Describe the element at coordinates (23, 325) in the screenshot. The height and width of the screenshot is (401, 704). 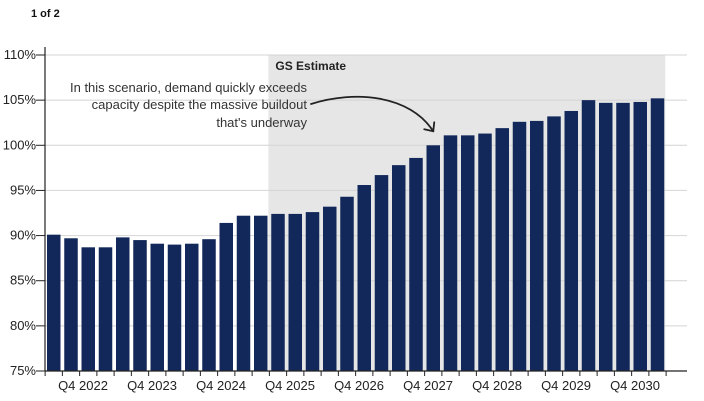
I see `y-tick-label: 80%` at that location.